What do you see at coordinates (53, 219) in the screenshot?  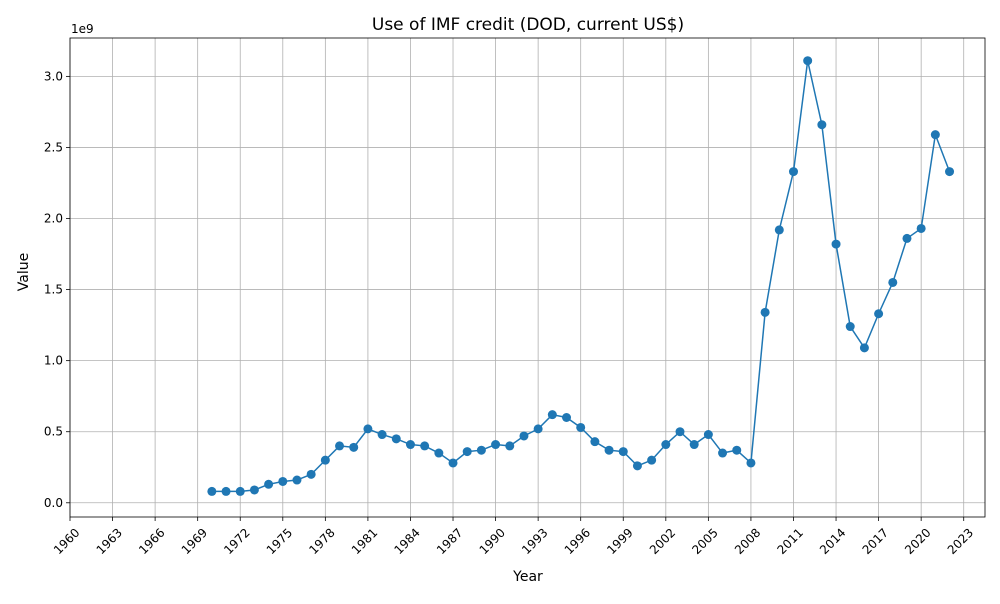 I see `y-tick-label: 2.0` at bounding box center [53, 219].